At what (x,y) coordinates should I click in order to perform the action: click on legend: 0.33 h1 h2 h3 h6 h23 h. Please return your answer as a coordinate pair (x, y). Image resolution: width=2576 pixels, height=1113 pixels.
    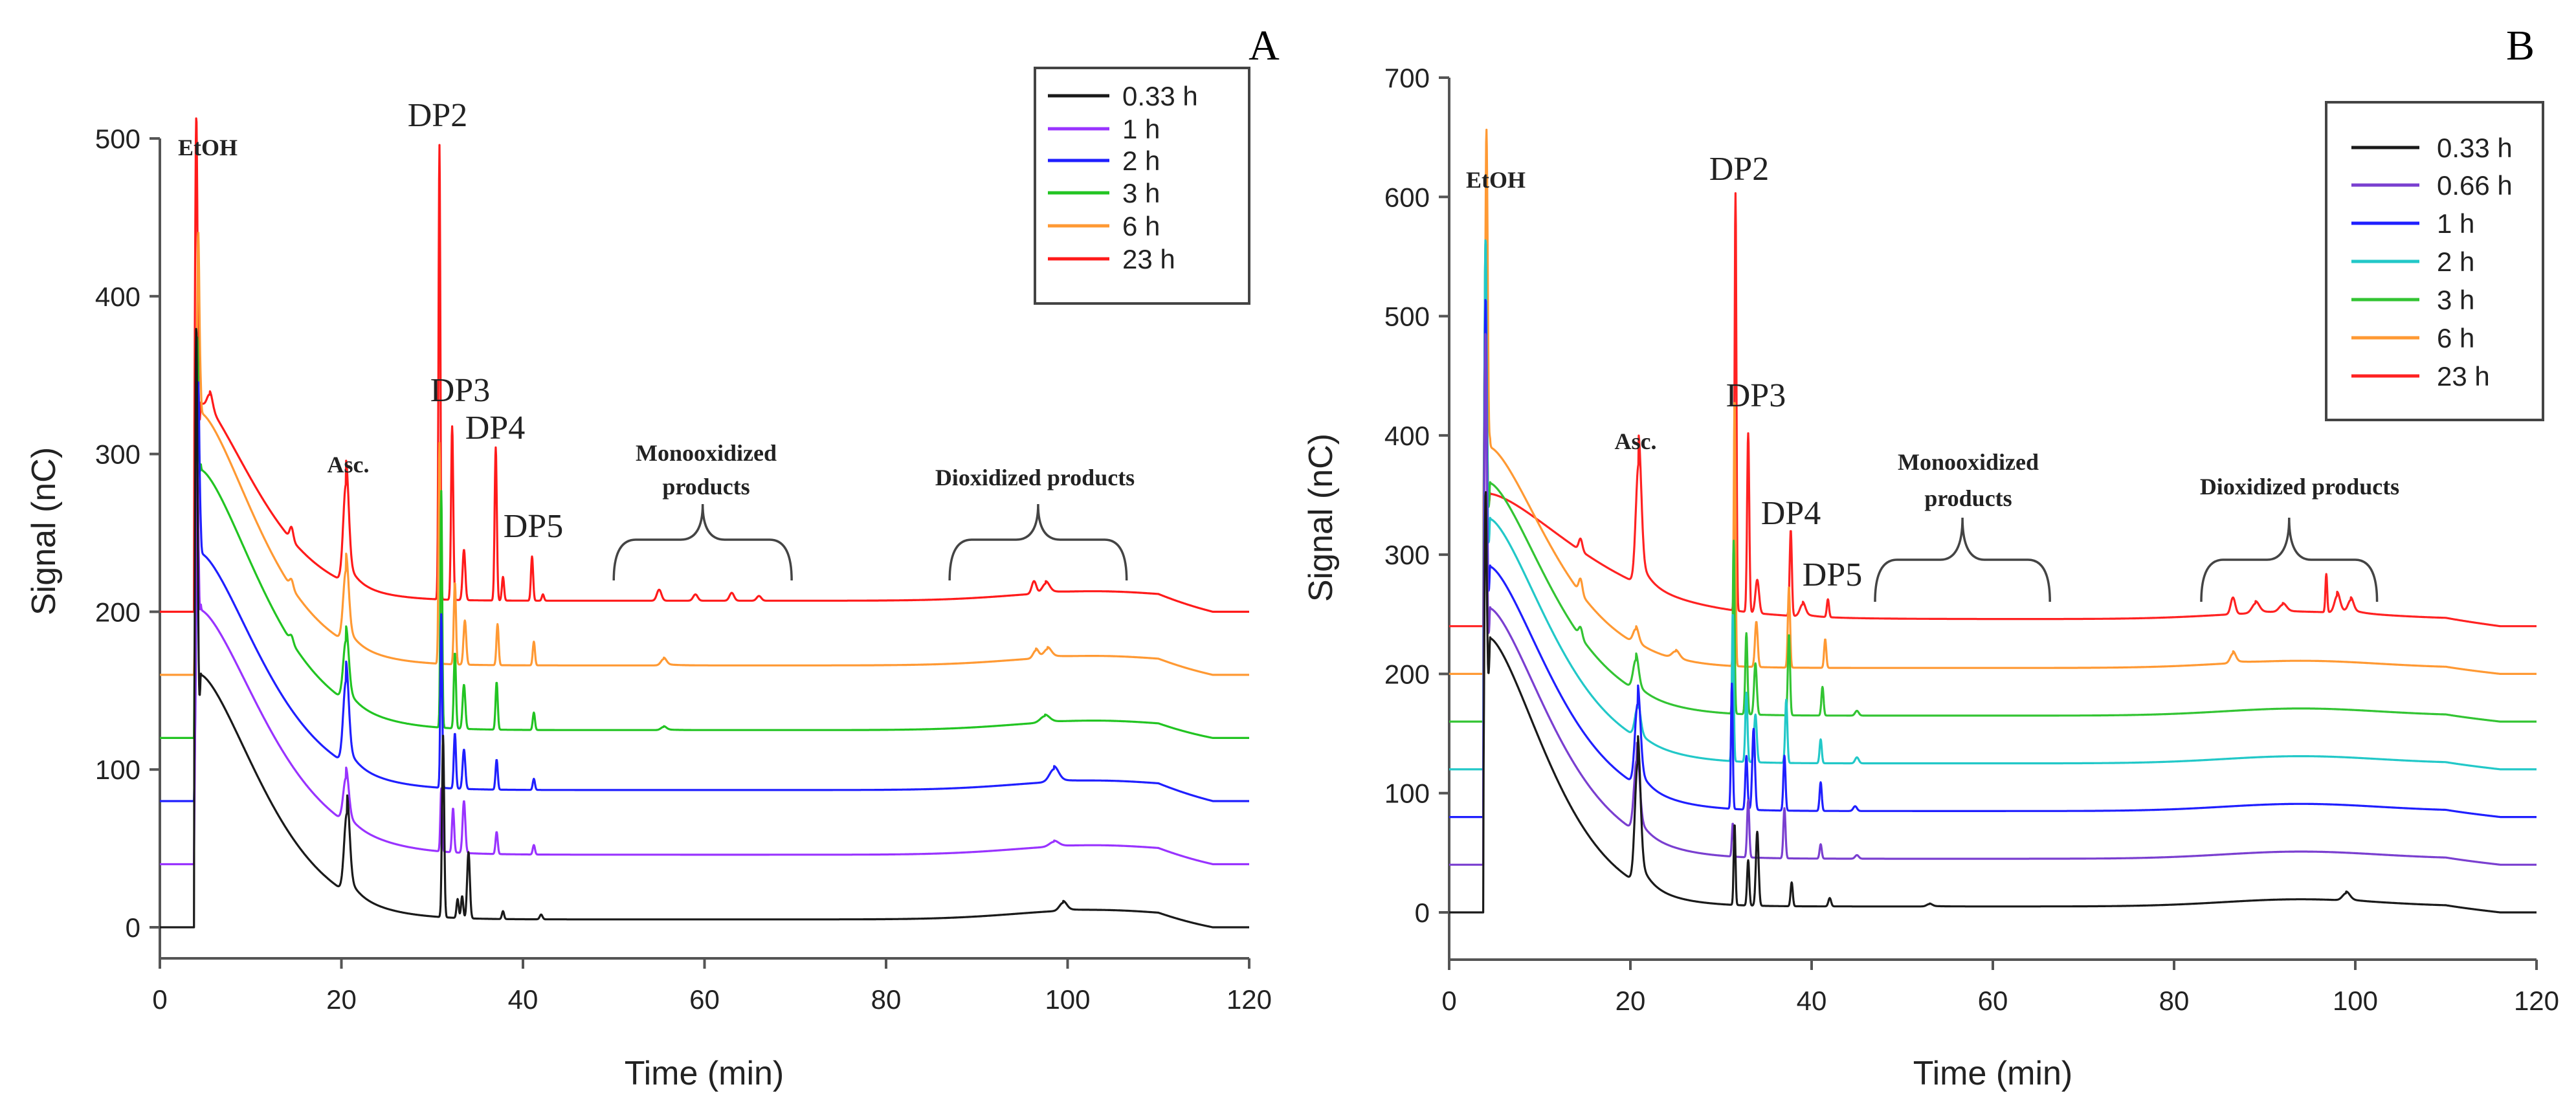
    Looking at the image, I should click on (1142, 186).